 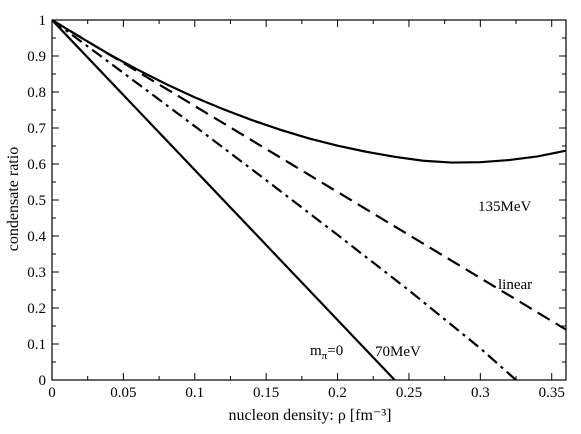 What do you see at coordinates (36, 57) in the screenshot?
I see `y-tick-label: 0.9` at bounding box center [36, 57].